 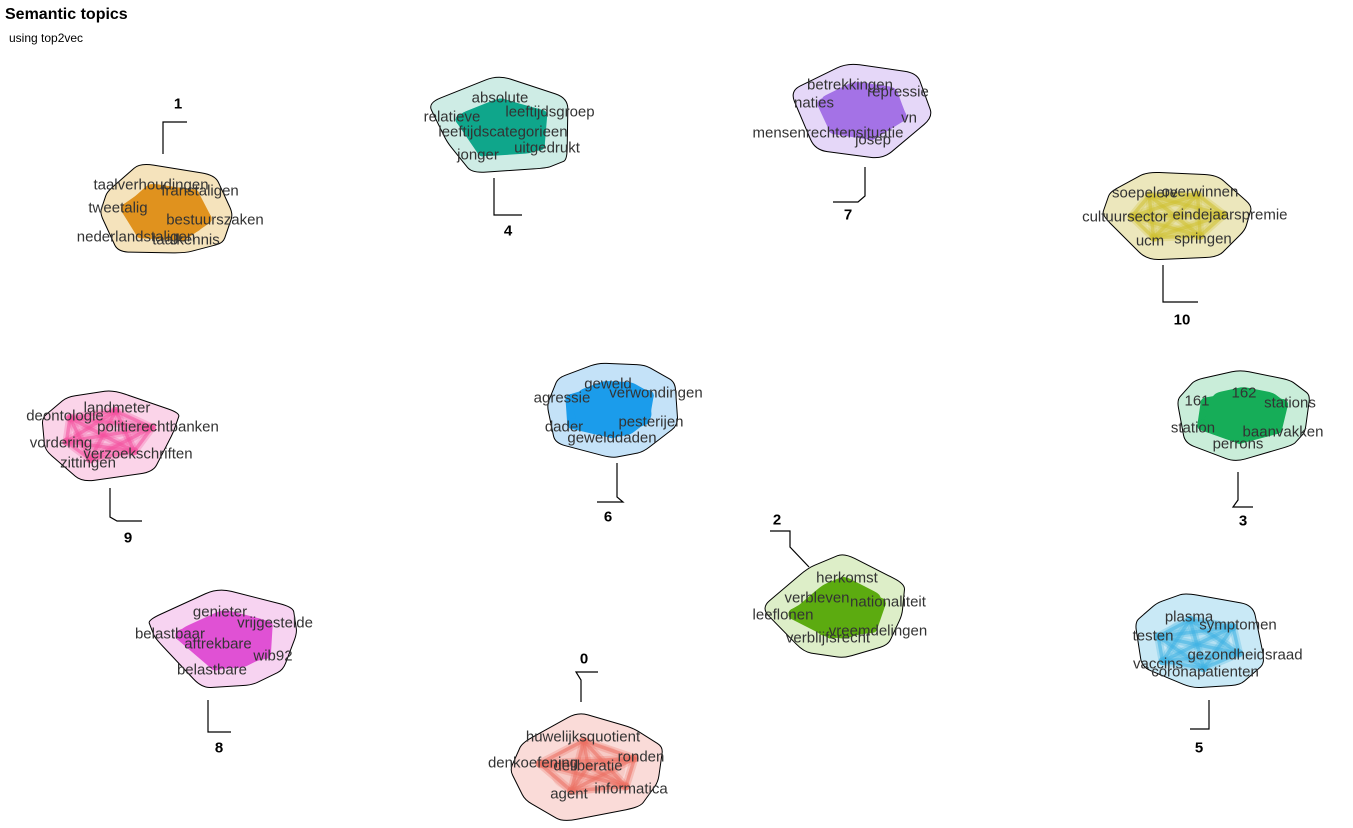 What do you see at coordinates (828, 638) in the screenshot?
I see `topic-word: verblijfsrecht` at bounding box center [828, 638].